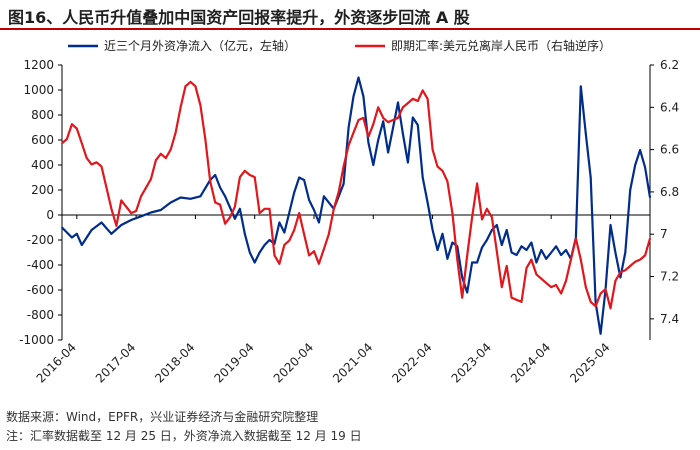 The height and width of the screenshot is (450, 700). I want to click on footnote: 注：汇率数据截至 12 月 25 日，外资净流入数据截至 12 月 19 日, so click(184, 436).